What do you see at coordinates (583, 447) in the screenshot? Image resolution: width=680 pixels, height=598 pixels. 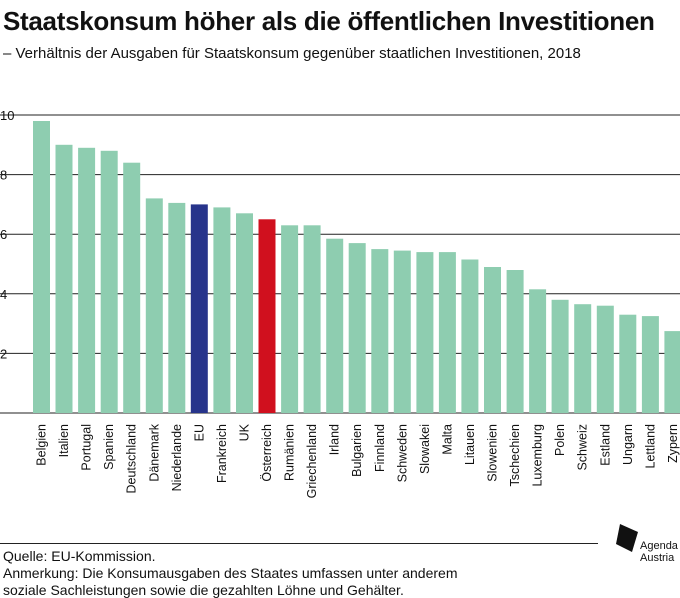 I see `x-tick-label: Schweiz` at bounding box center [583, 447].